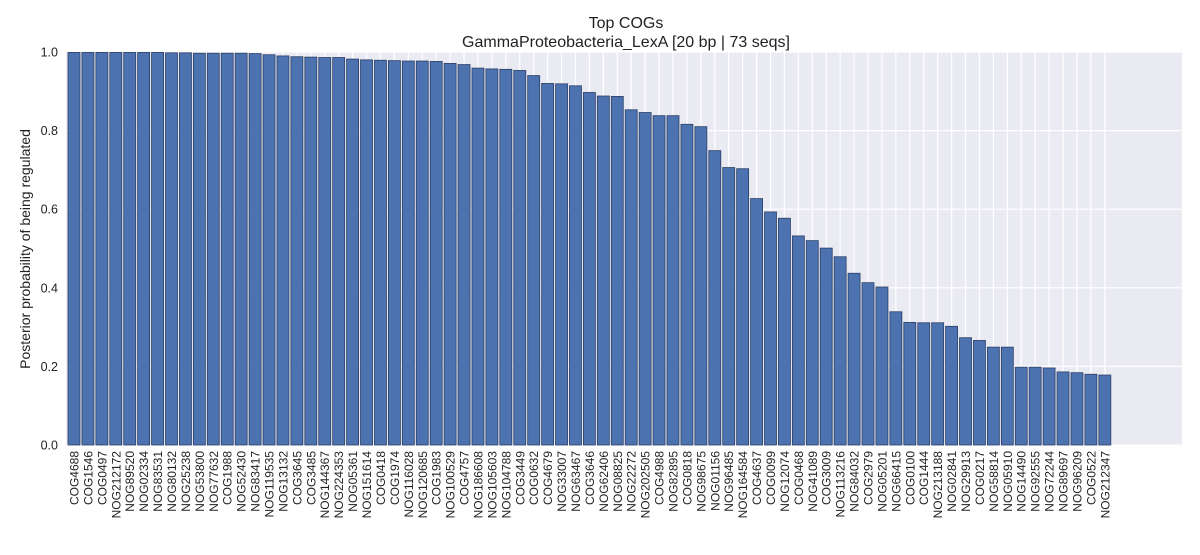  Describe the element at coordinates (1007, 396) in the screenshot. I see `bar-NOG05910` at that location.